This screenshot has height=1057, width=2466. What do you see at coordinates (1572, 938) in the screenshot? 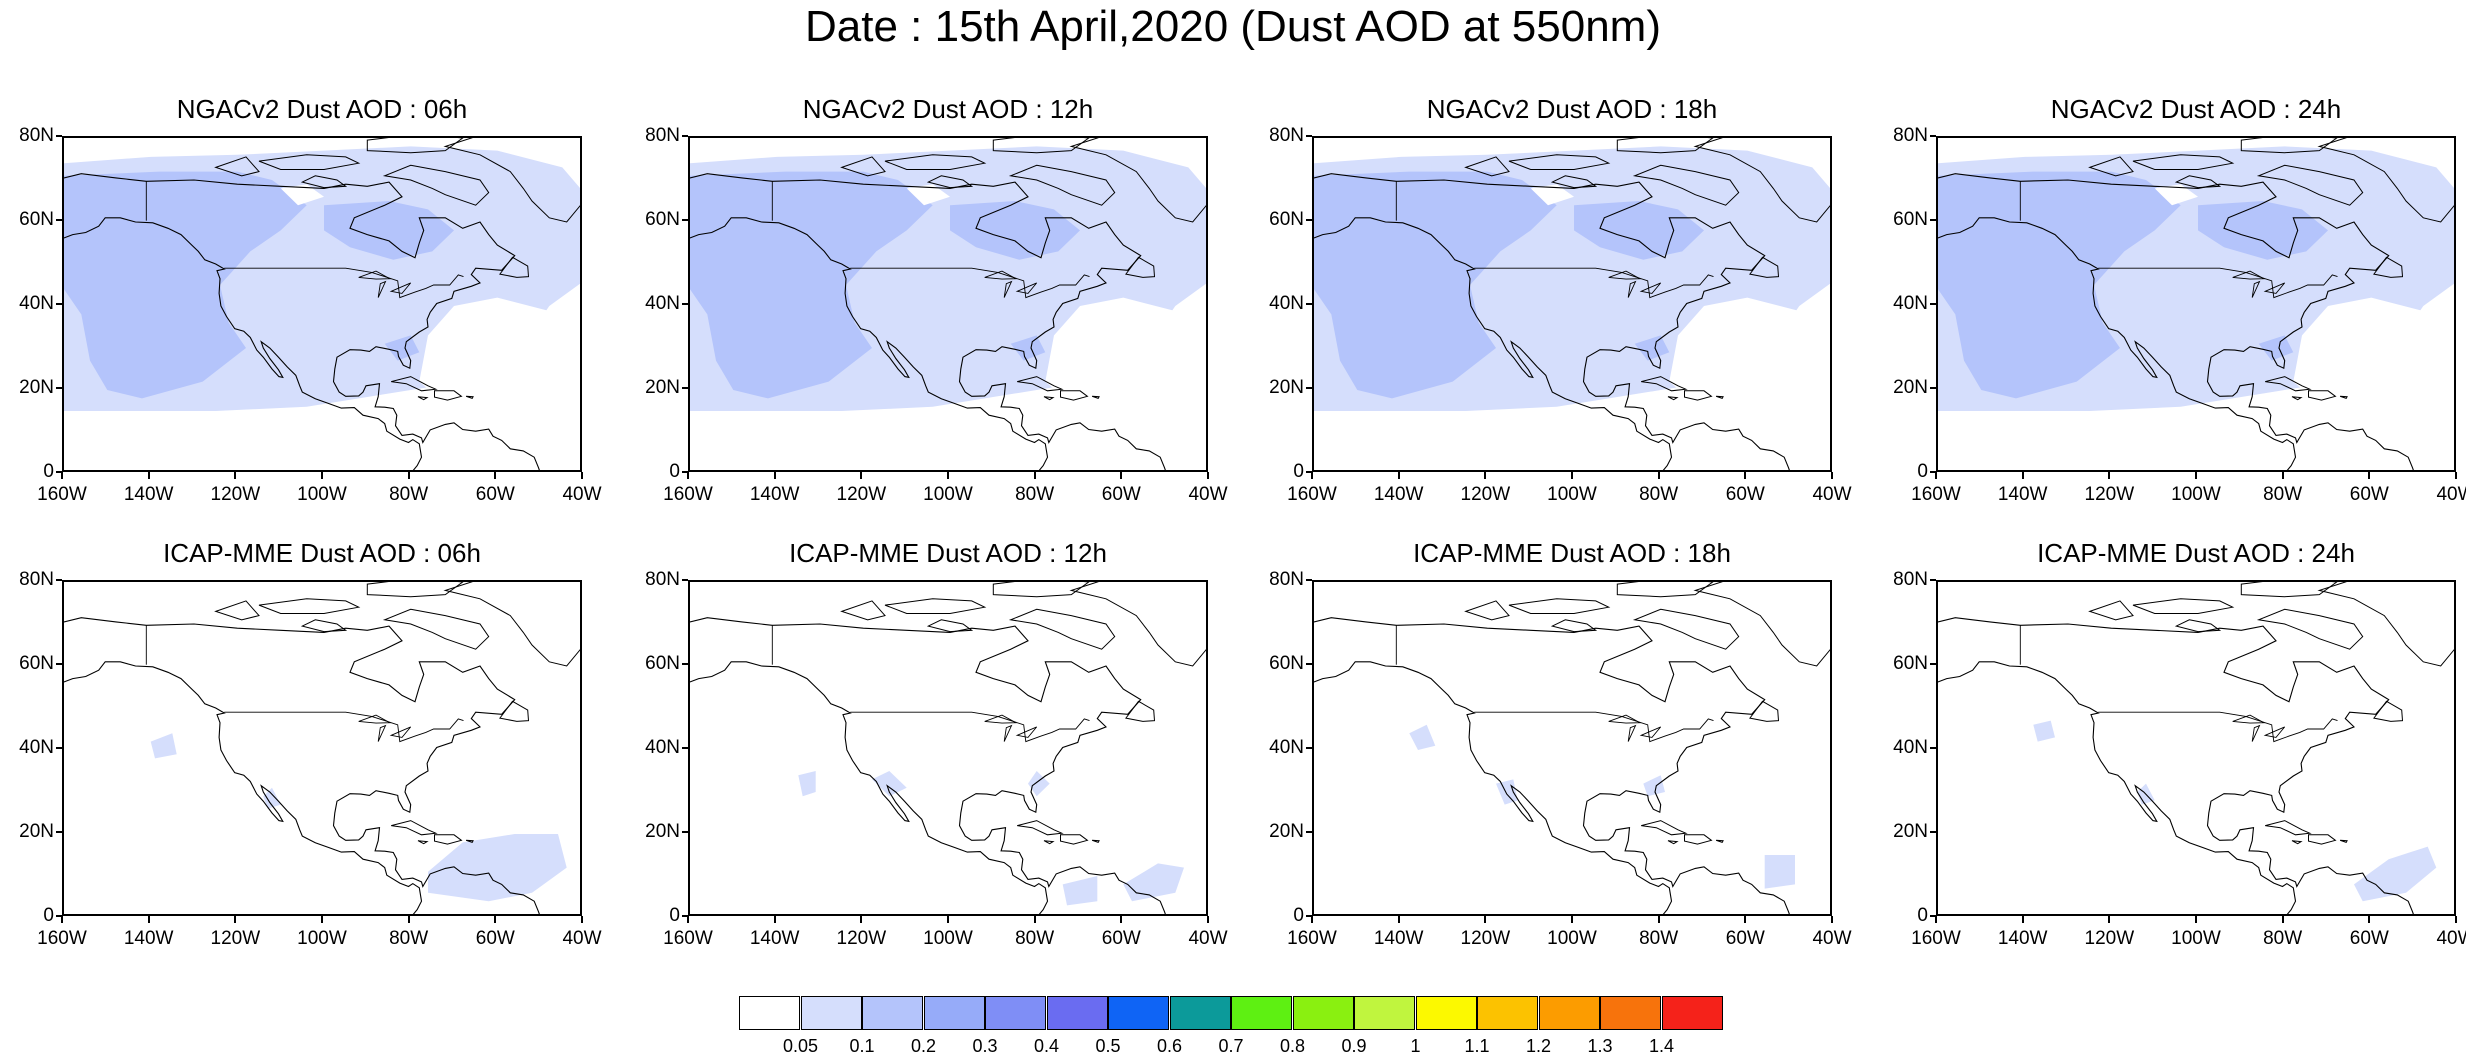
I see `x-tick-label: 100W` at bounding box center [1572, 938].